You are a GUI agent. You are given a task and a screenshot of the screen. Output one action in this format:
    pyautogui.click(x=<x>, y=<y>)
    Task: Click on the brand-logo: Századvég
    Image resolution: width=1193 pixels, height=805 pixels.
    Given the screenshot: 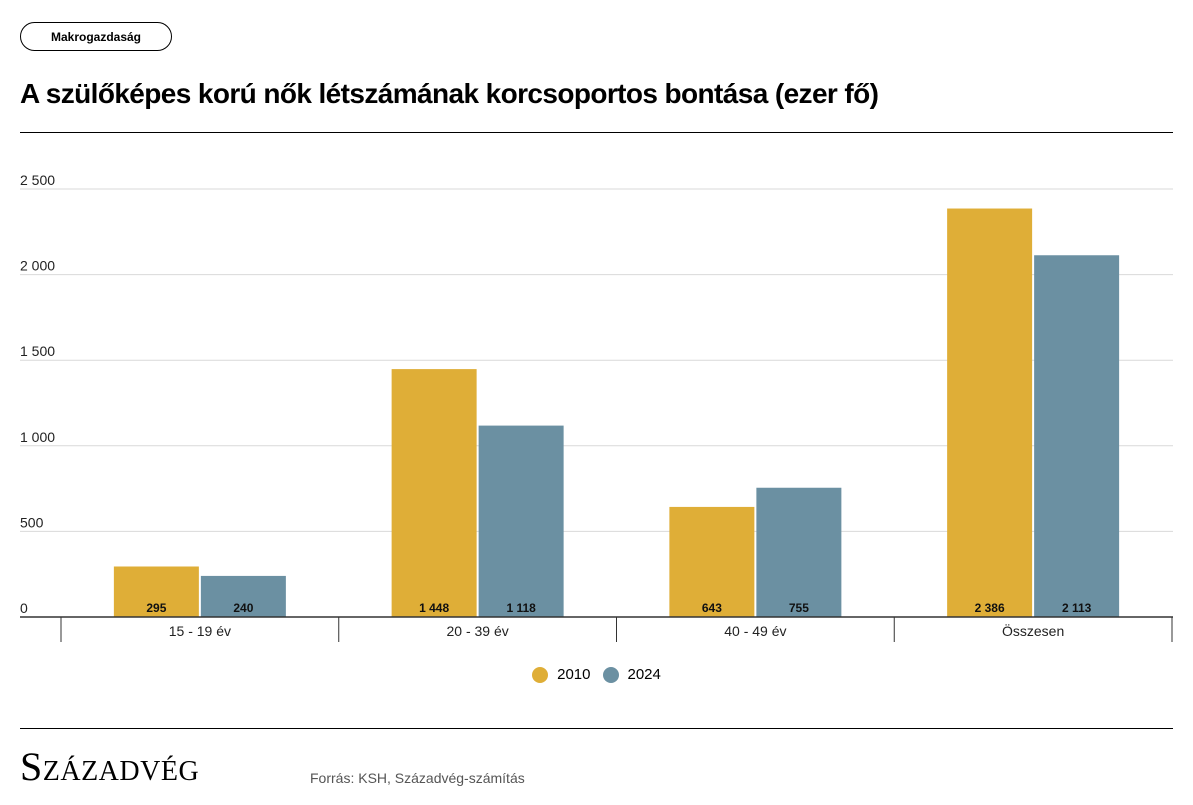 What is the action you would take?
    pyautogui.click(x=110, y=766)
    